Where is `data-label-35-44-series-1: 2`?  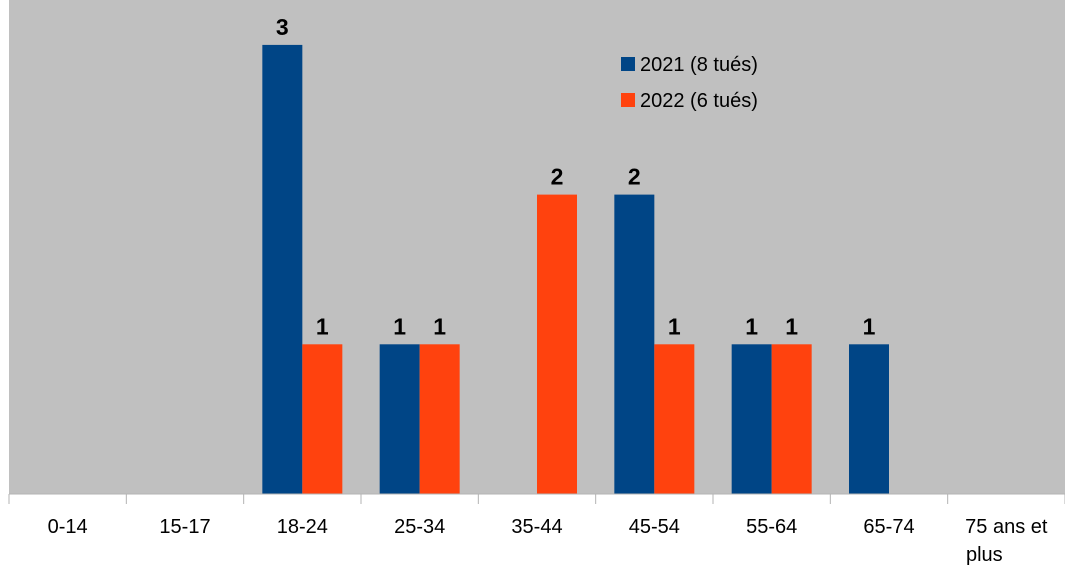
data-label-35-44-series-1: 2 is located at coordinates (557, 177).